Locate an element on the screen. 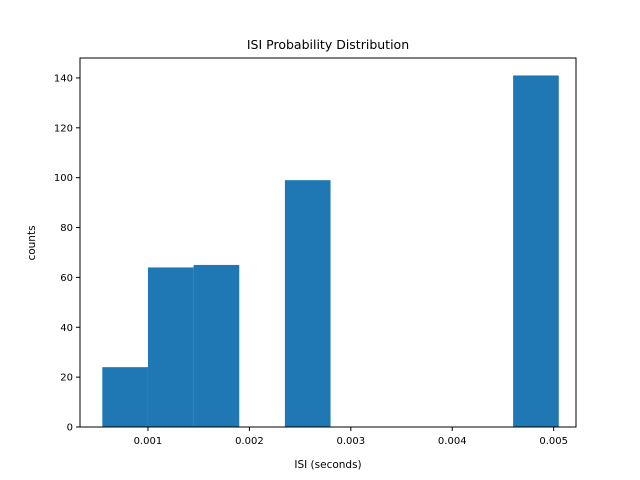  y-axis-label: counts is located at coordinates (32, 242).